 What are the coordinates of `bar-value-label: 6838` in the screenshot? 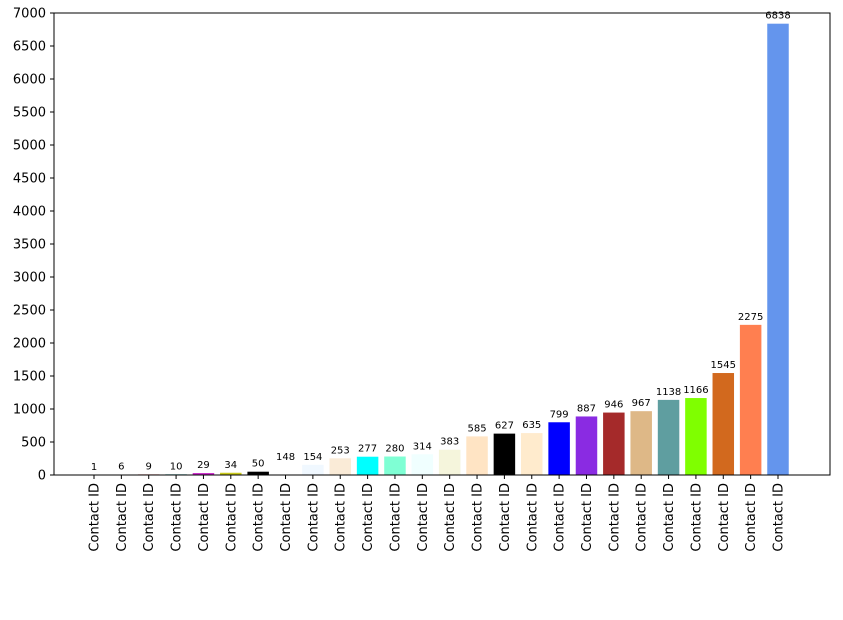 It's located at (777, 16).